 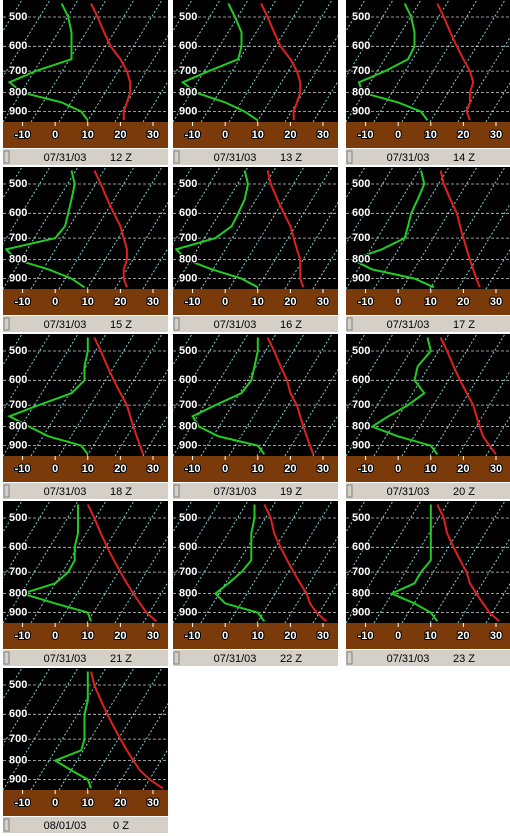 What do you see at coordinates (121, 492) in the screenshot?
I see `time-label: 18 Z` at bounding box center [121, 492].